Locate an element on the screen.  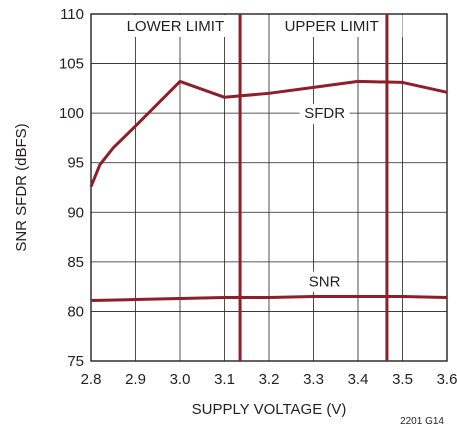
y-tick-label: 90 is located at coordinates (75, 212).